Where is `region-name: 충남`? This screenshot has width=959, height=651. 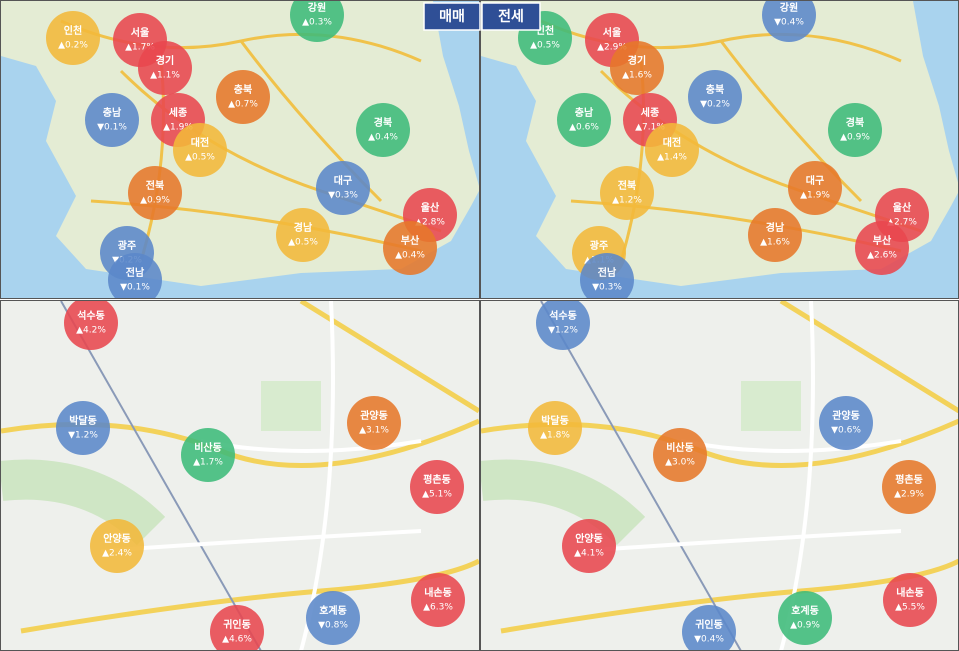 region-name: 충남 is located at coordinates (584, 112).